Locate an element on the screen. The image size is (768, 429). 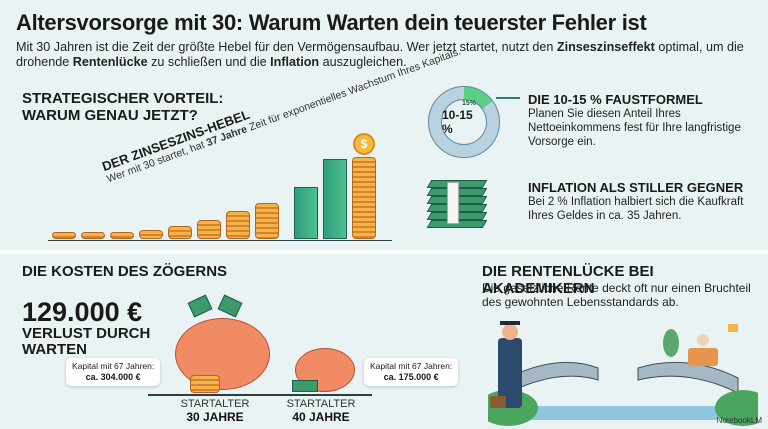
dollar-coin-icon: $ is located at coordinates (364, 144).